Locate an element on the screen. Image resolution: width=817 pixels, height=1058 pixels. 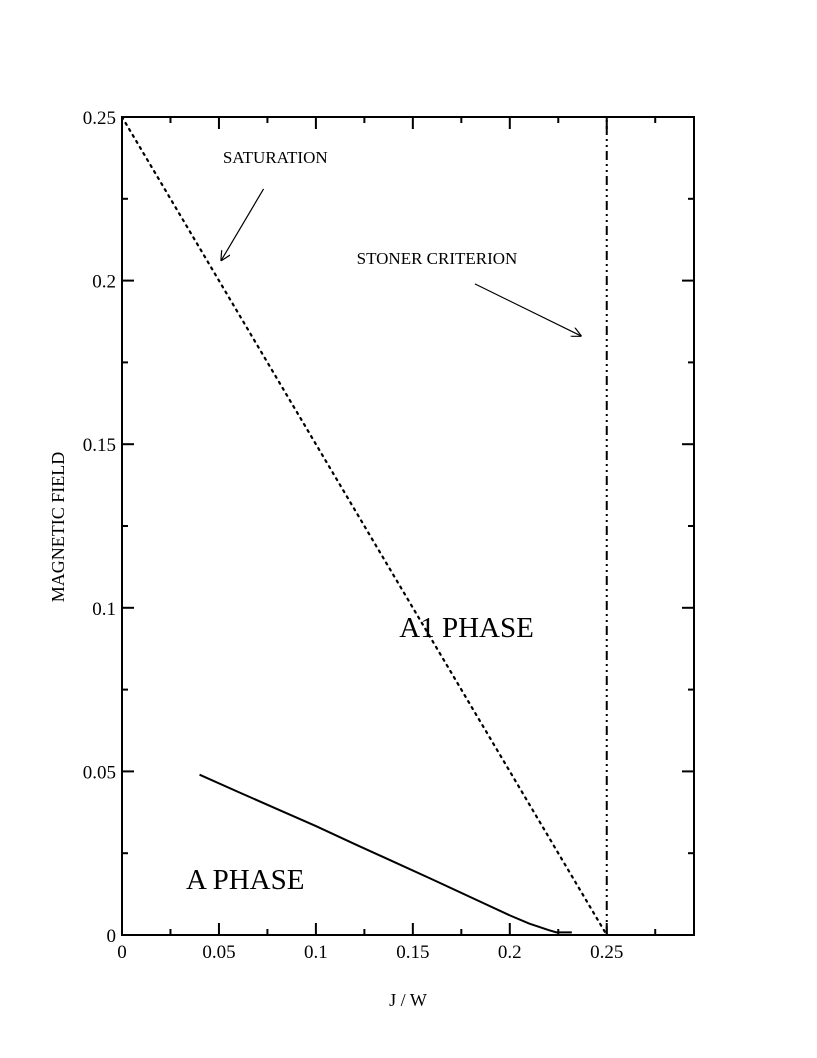
x-tick-label: 0 is located at coordinates (122, 952).